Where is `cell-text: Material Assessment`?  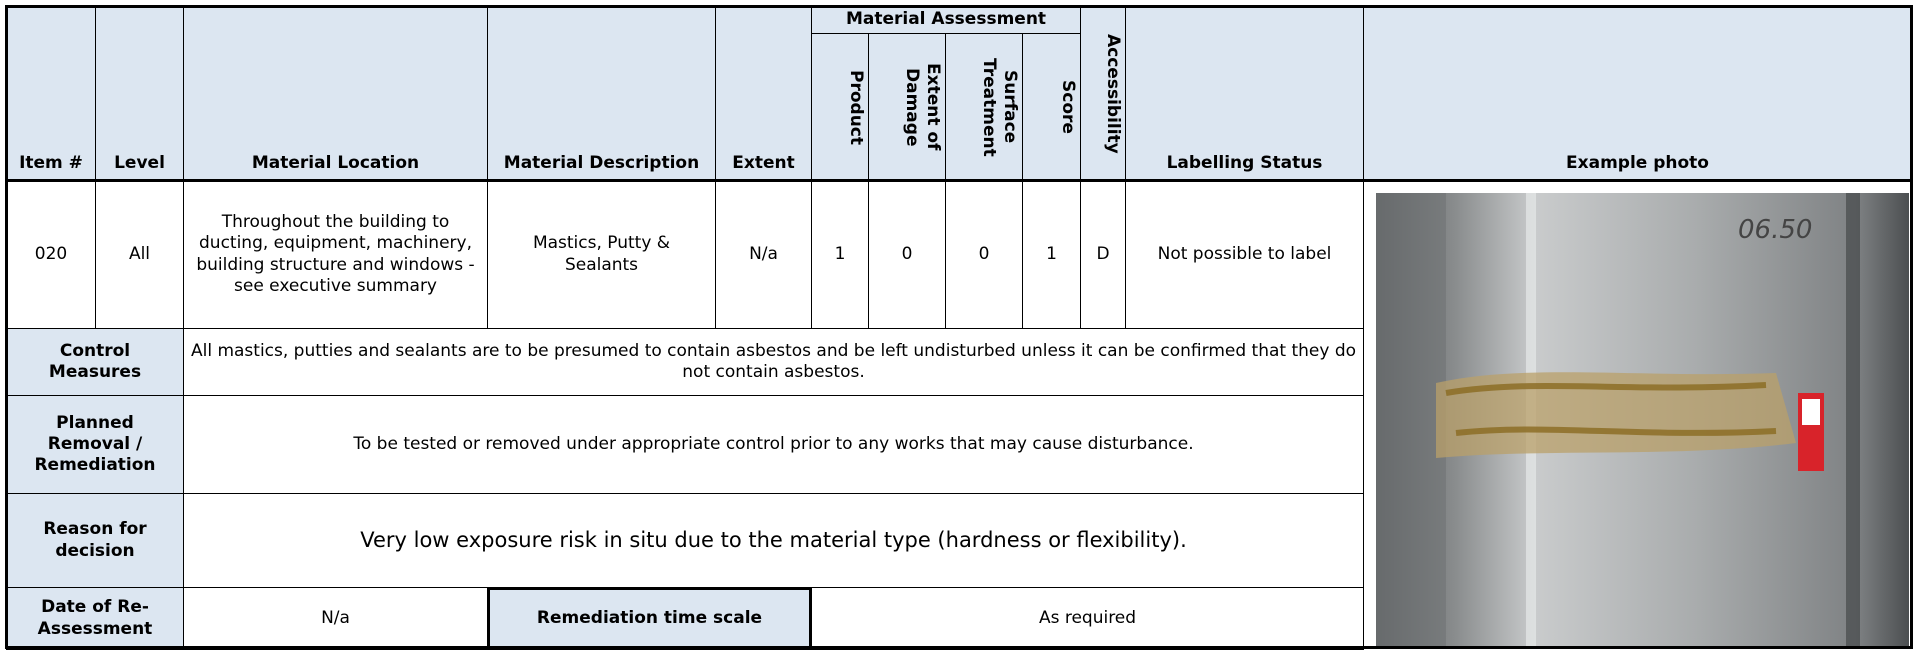
cell-text: Material Assessment is located at coordinates (946, 19).